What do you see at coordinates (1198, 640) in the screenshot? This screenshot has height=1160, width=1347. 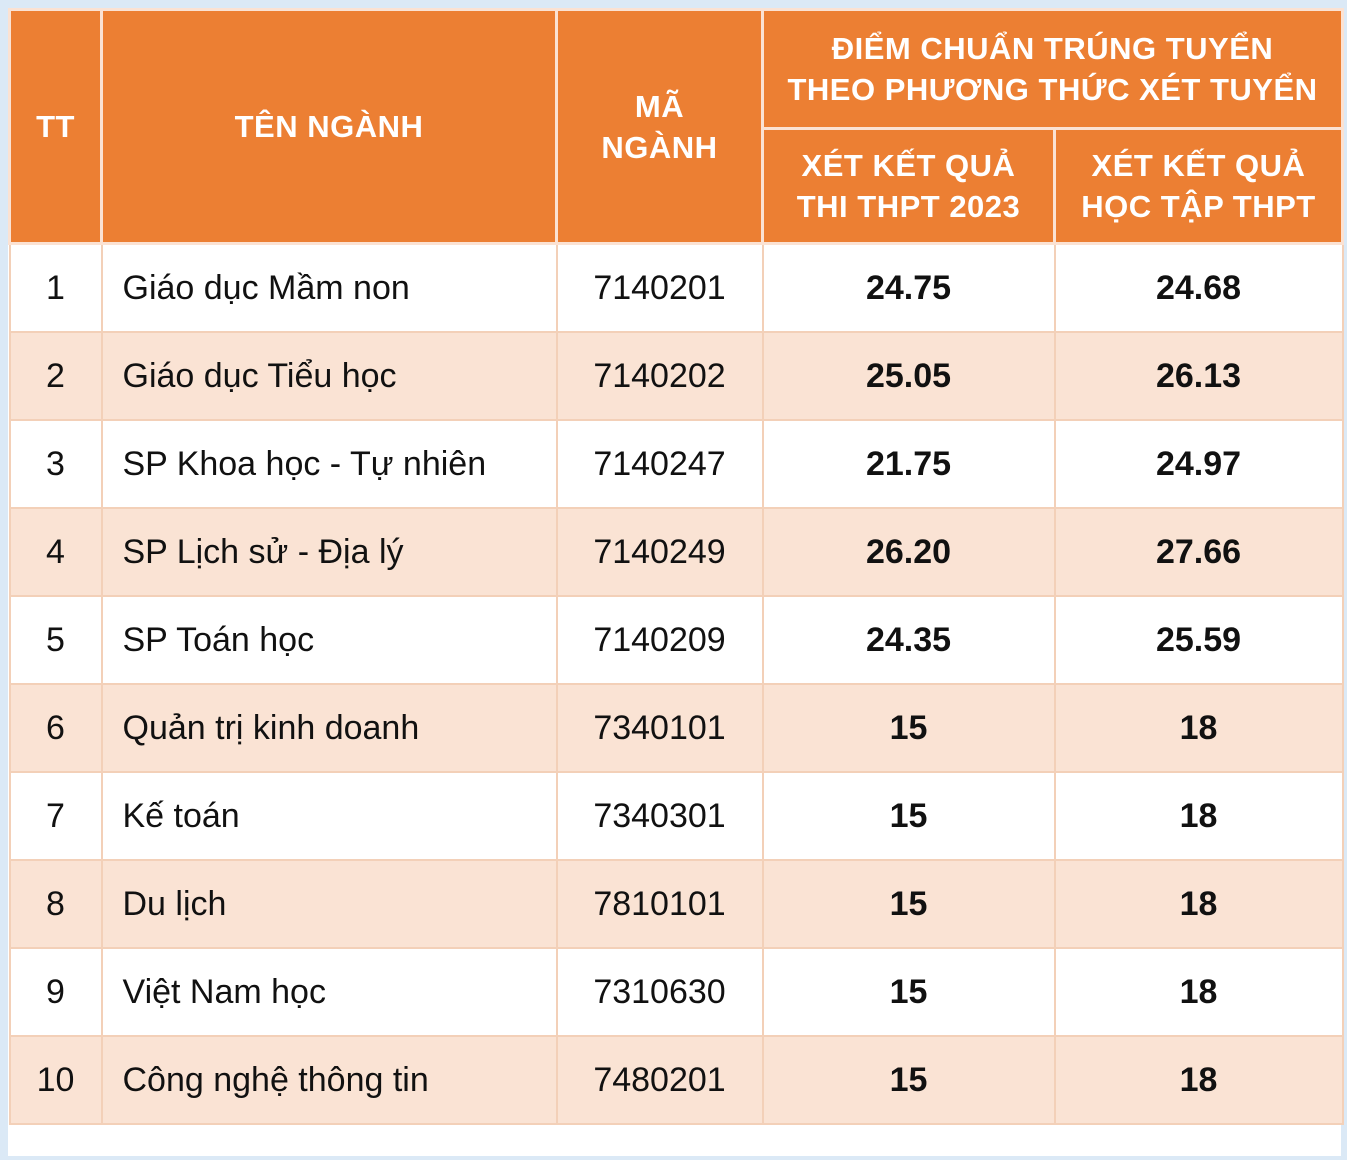 I see `cell-score-hoc-tap: 25.59` at bounding box center [1198, 640].